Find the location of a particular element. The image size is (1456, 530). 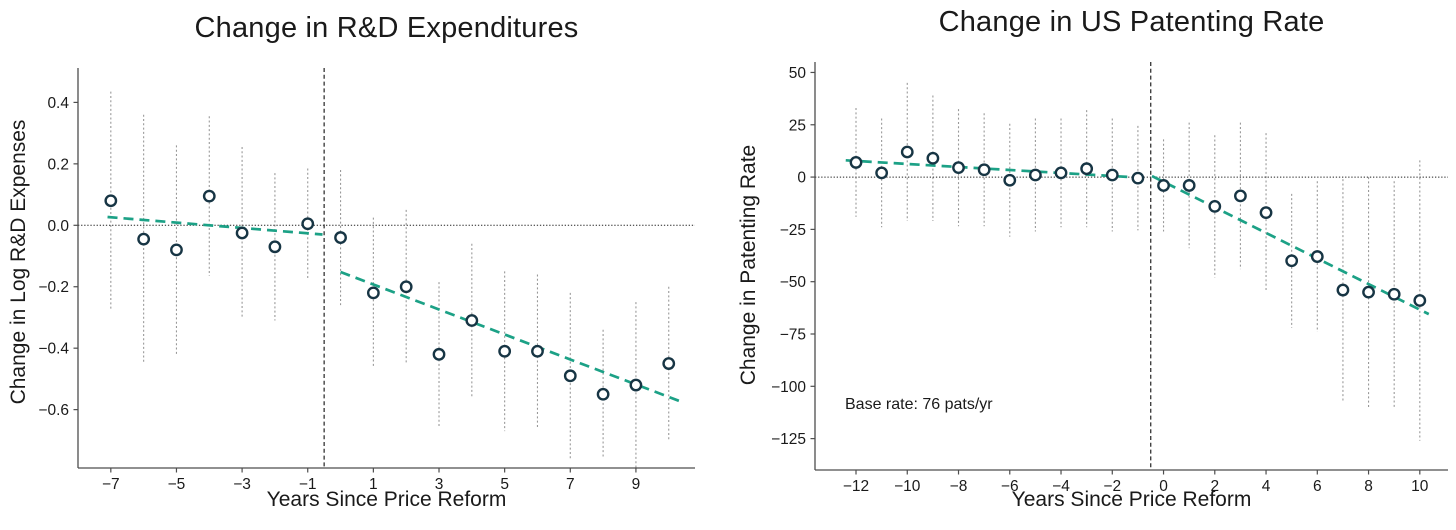

x-tick-label: 2 is located at coordinates (1214, 486).